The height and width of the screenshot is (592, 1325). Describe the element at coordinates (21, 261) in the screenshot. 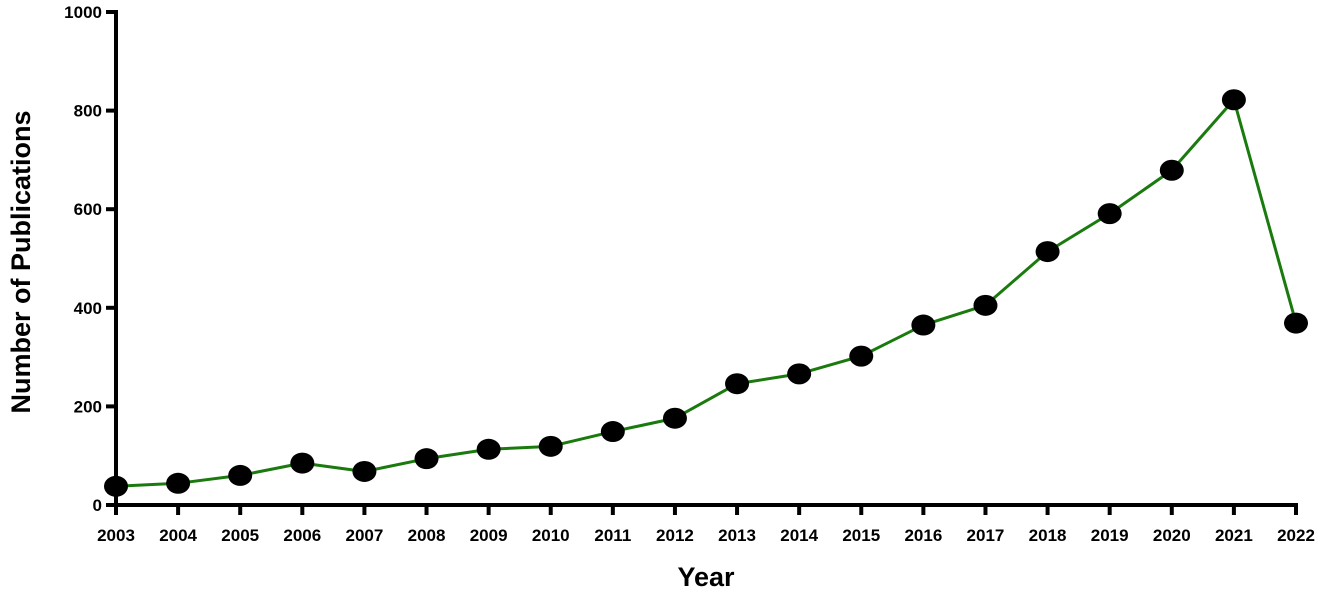

I see `y-axis-title: Number of Publications` at that location.